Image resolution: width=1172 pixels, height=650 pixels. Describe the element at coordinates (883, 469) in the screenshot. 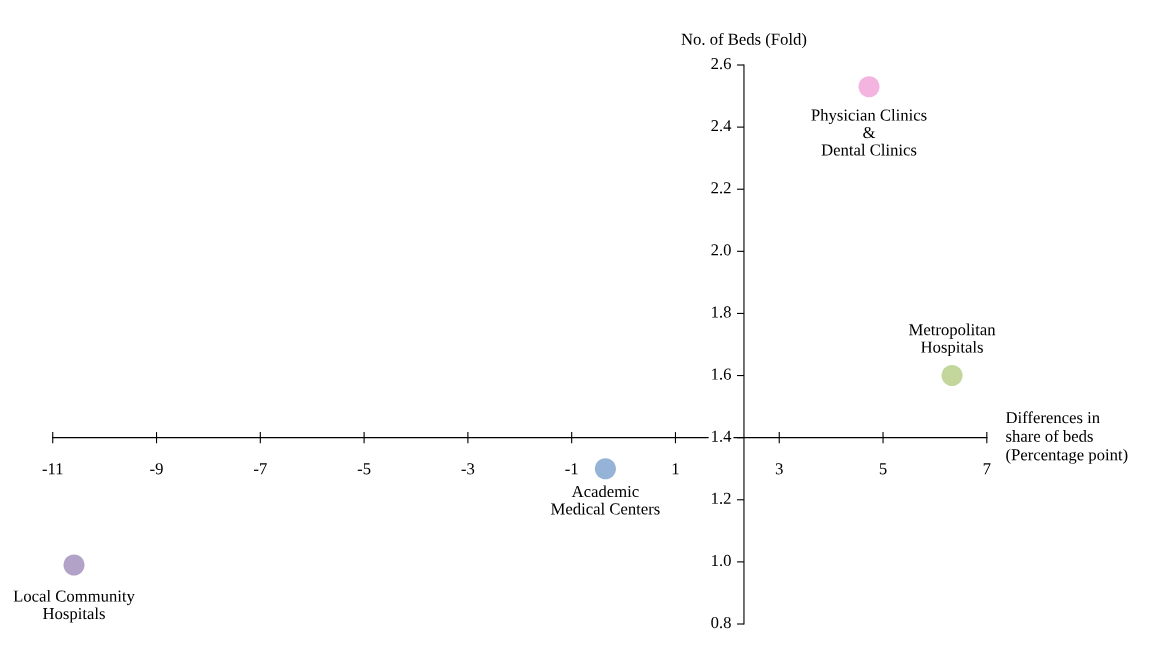

I see `x-tick-label: 5` at that location.